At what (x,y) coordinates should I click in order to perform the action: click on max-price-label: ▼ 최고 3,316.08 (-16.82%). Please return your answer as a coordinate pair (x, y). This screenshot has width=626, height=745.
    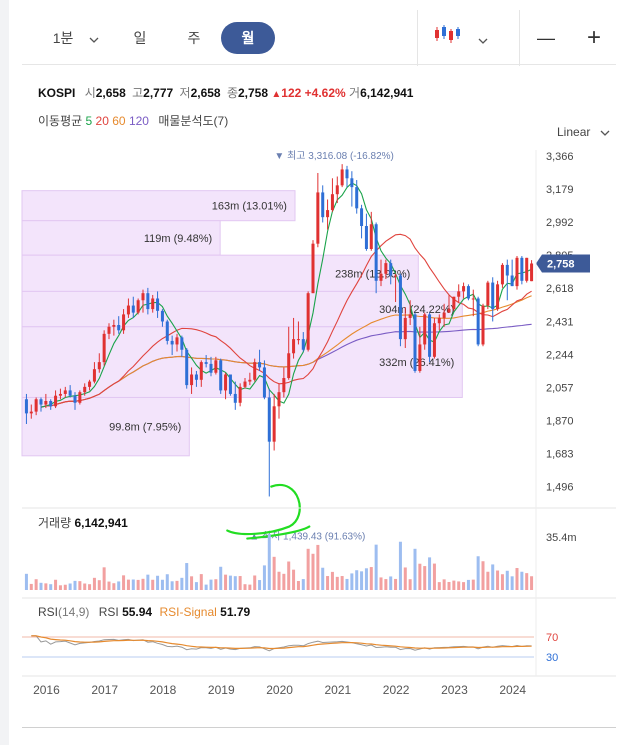
    Looking at the image, I should click on (333, 156).